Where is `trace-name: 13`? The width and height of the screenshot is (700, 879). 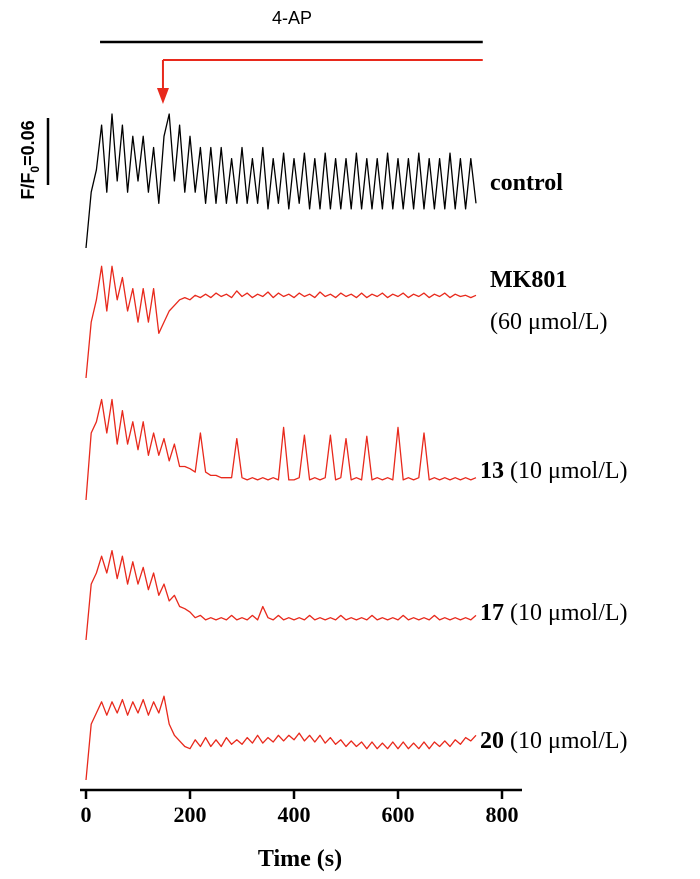 trace-name: 13 is located at coordinates (492, 471).